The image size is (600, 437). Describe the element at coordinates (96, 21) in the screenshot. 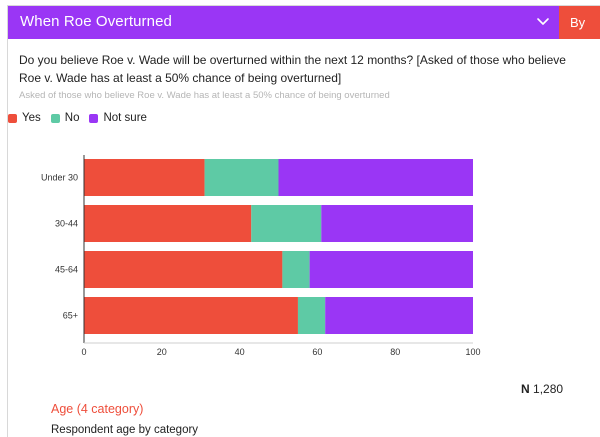

I see `chart-title: When Roe Overturned` at that location.